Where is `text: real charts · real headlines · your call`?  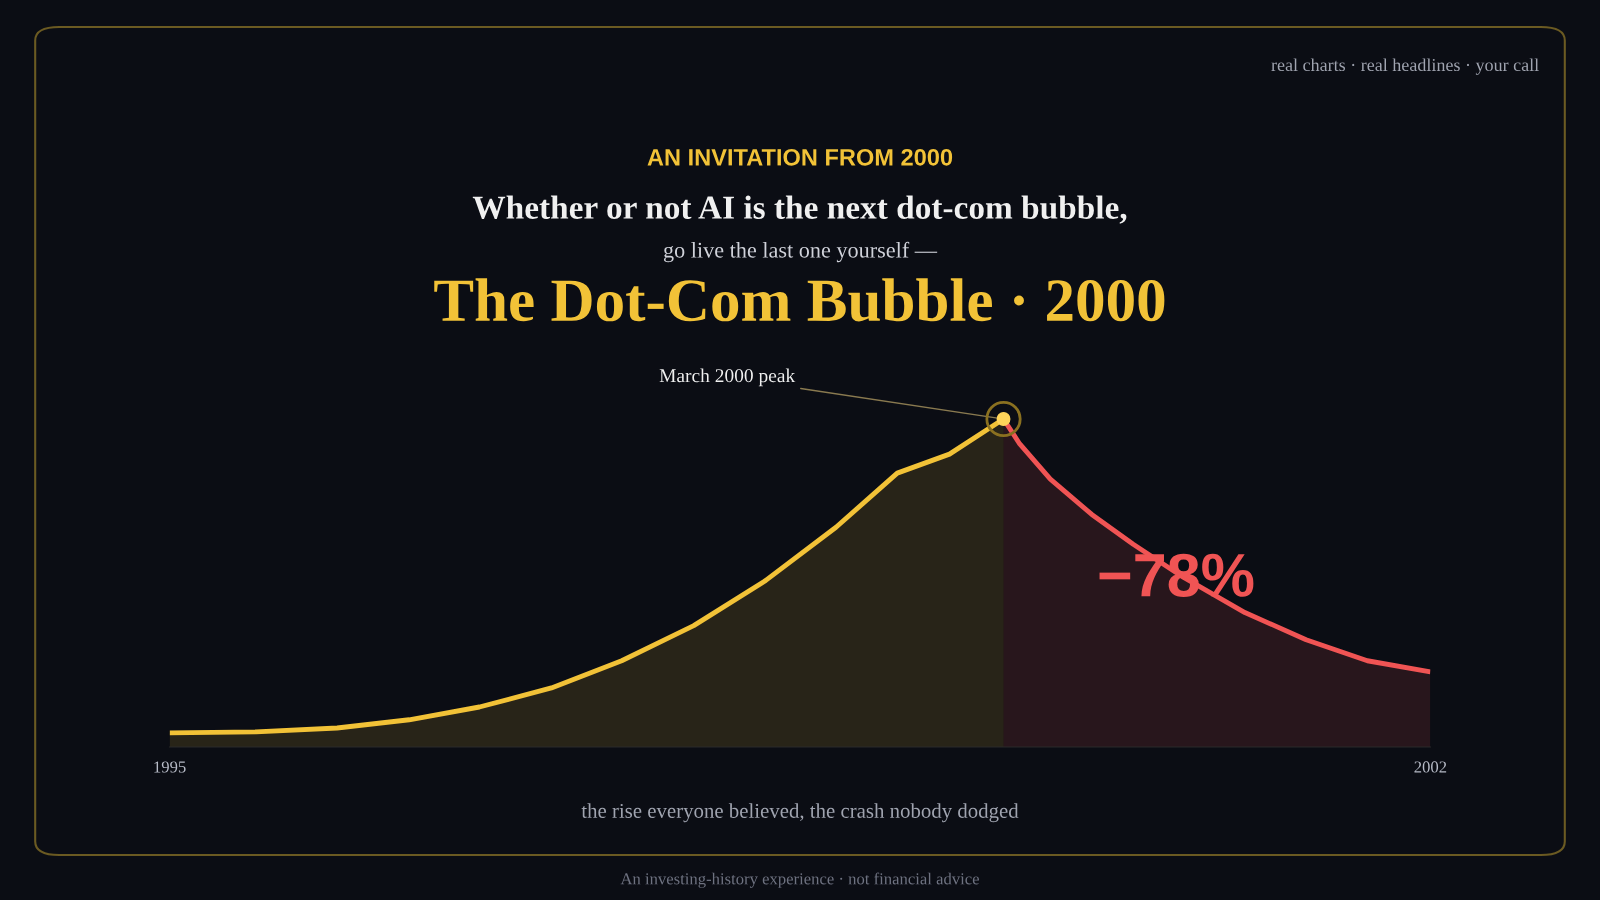 text: real charts · real headlines · your call is located at coordinates (1405, 66).